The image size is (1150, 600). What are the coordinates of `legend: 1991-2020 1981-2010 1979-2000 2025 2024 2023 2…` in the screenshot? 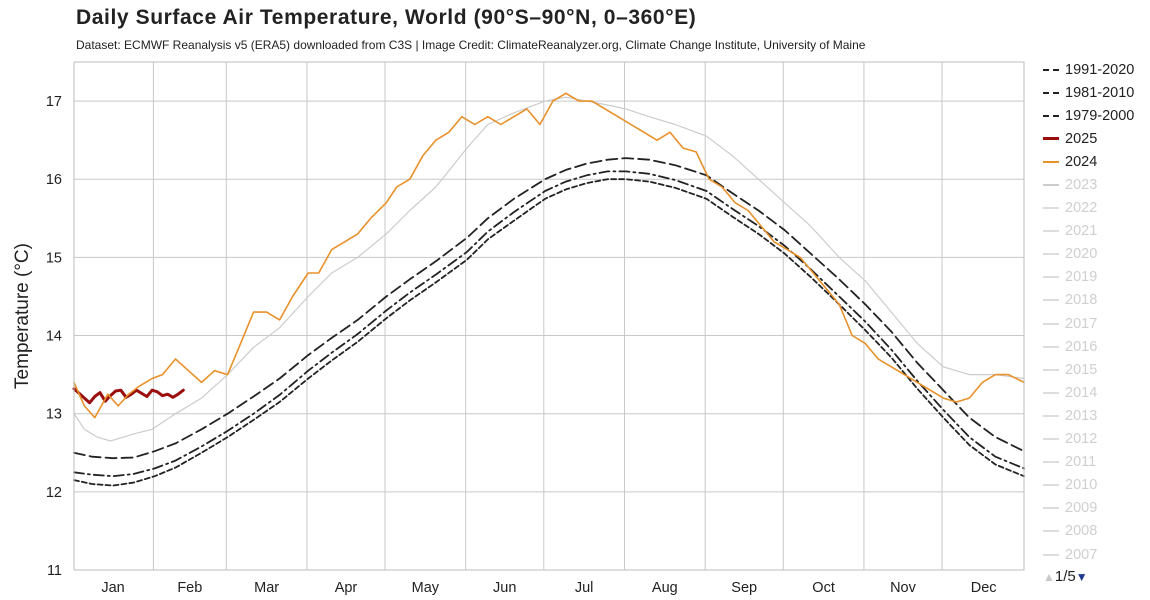 It's located at (1096, 312).